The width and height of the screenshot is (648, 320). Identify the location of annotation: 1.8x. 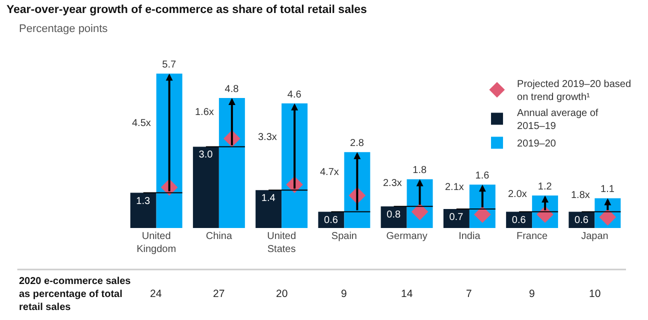
(580, 195).